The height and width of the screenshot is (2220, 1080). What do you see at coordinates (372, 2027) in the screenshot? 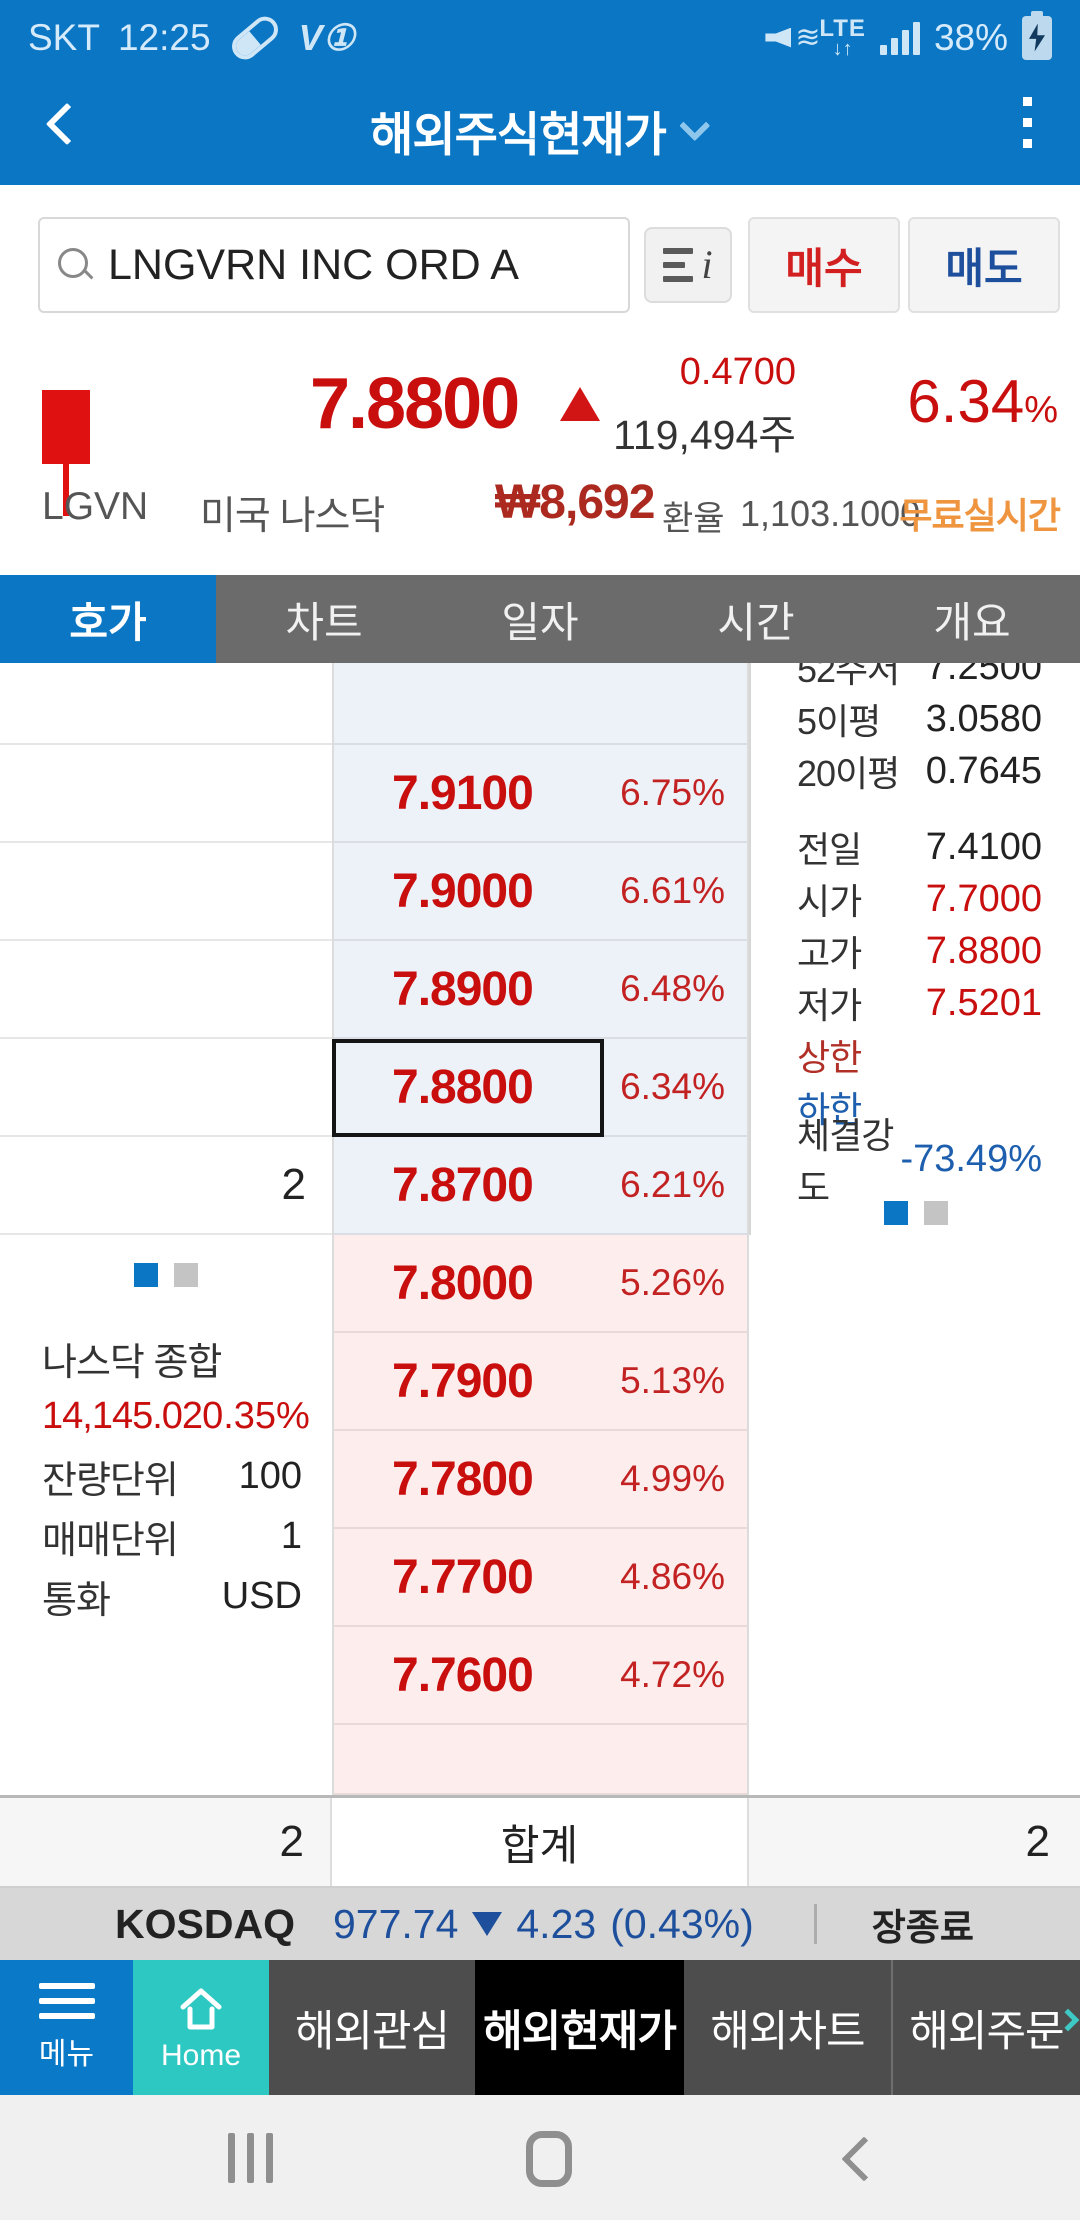
I see `nav-overseas-watchlist: 해외관심` at bounding box center [372, 2027].